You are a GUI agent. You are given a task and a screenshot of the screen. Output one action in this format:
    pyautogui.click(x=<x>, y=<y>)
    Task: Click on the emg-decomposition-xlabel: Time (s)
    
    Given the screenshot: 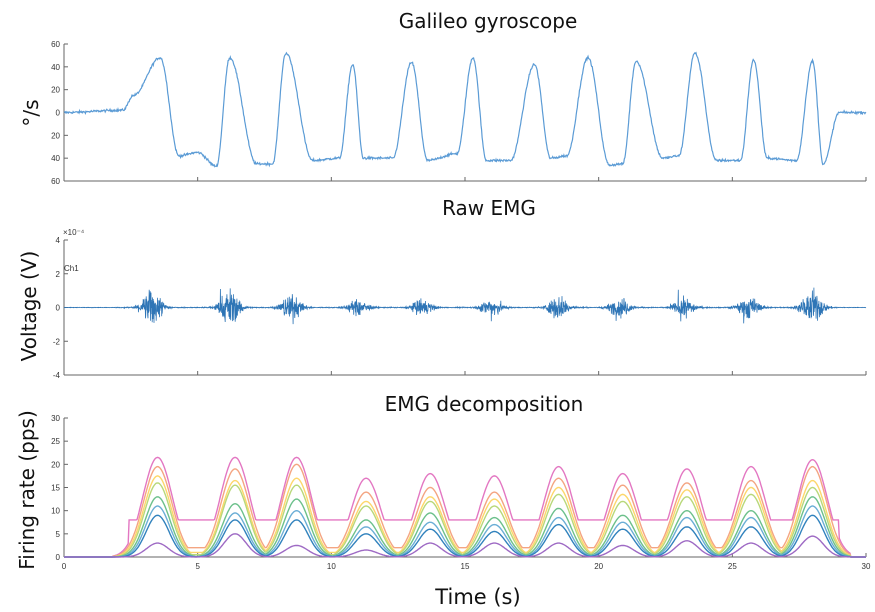 What is the action you would take?
    pyautogui.click(x=477, y=597)
    